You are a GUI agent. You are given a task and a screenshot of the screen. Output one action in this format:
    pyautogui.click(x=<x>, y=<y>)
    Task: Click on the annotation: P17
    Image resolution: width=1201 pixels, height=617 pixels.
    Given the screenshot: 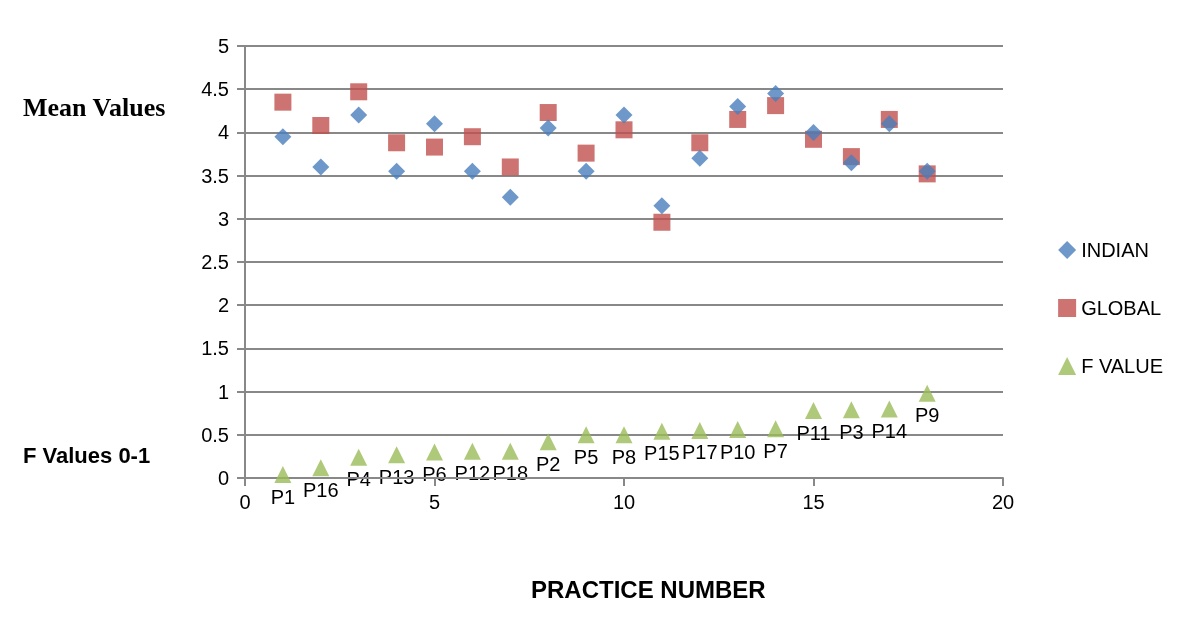 What is the action you would take?
    pyautogui.click(x=700, y=452)
    